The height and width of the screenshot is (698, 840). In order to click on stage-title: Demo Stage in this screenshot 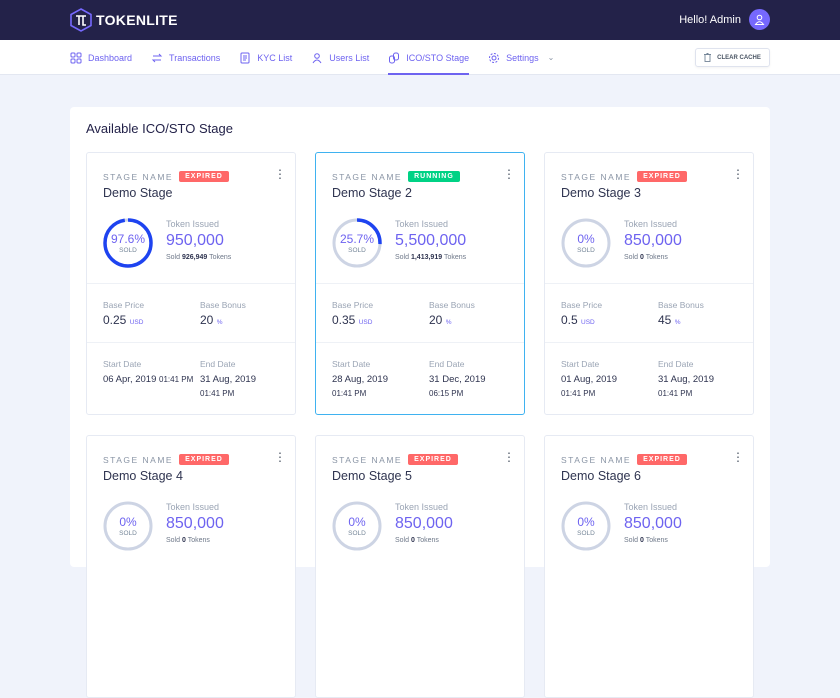, I will do `click(138, 193)`.